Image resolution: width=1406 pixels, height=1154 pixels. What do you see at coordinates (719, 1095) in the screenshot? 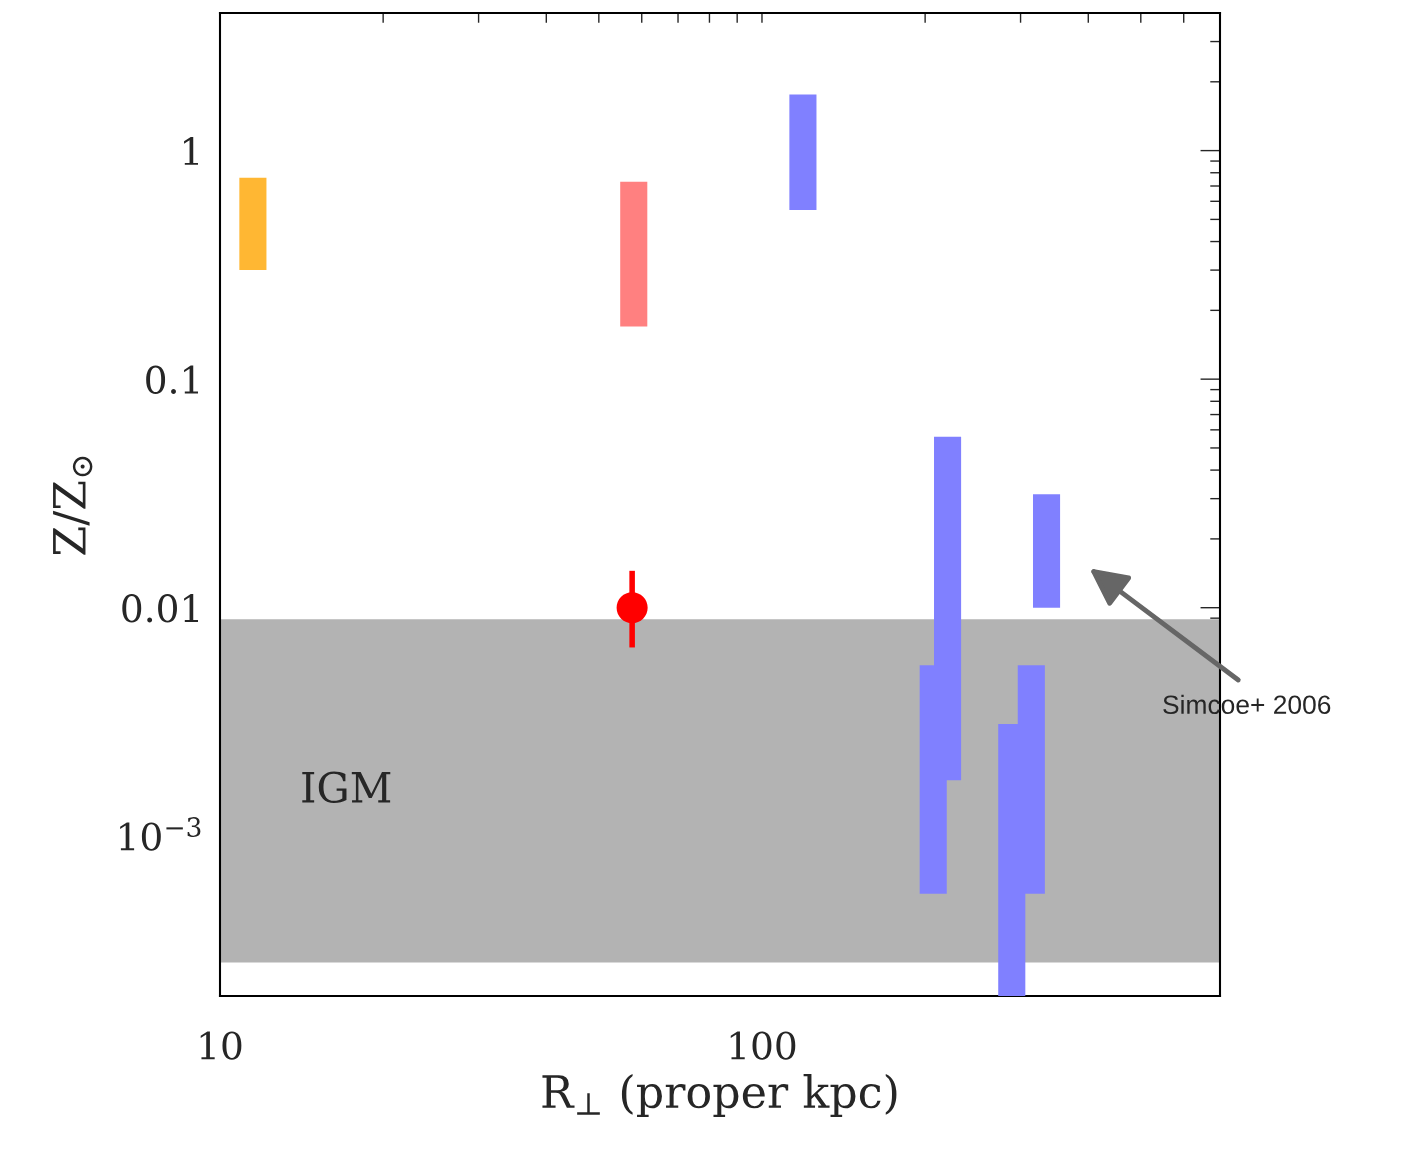
I see `x-axis-title: R$_{⊥}$ (proper kpc)` at bounding box center [719, 1095].